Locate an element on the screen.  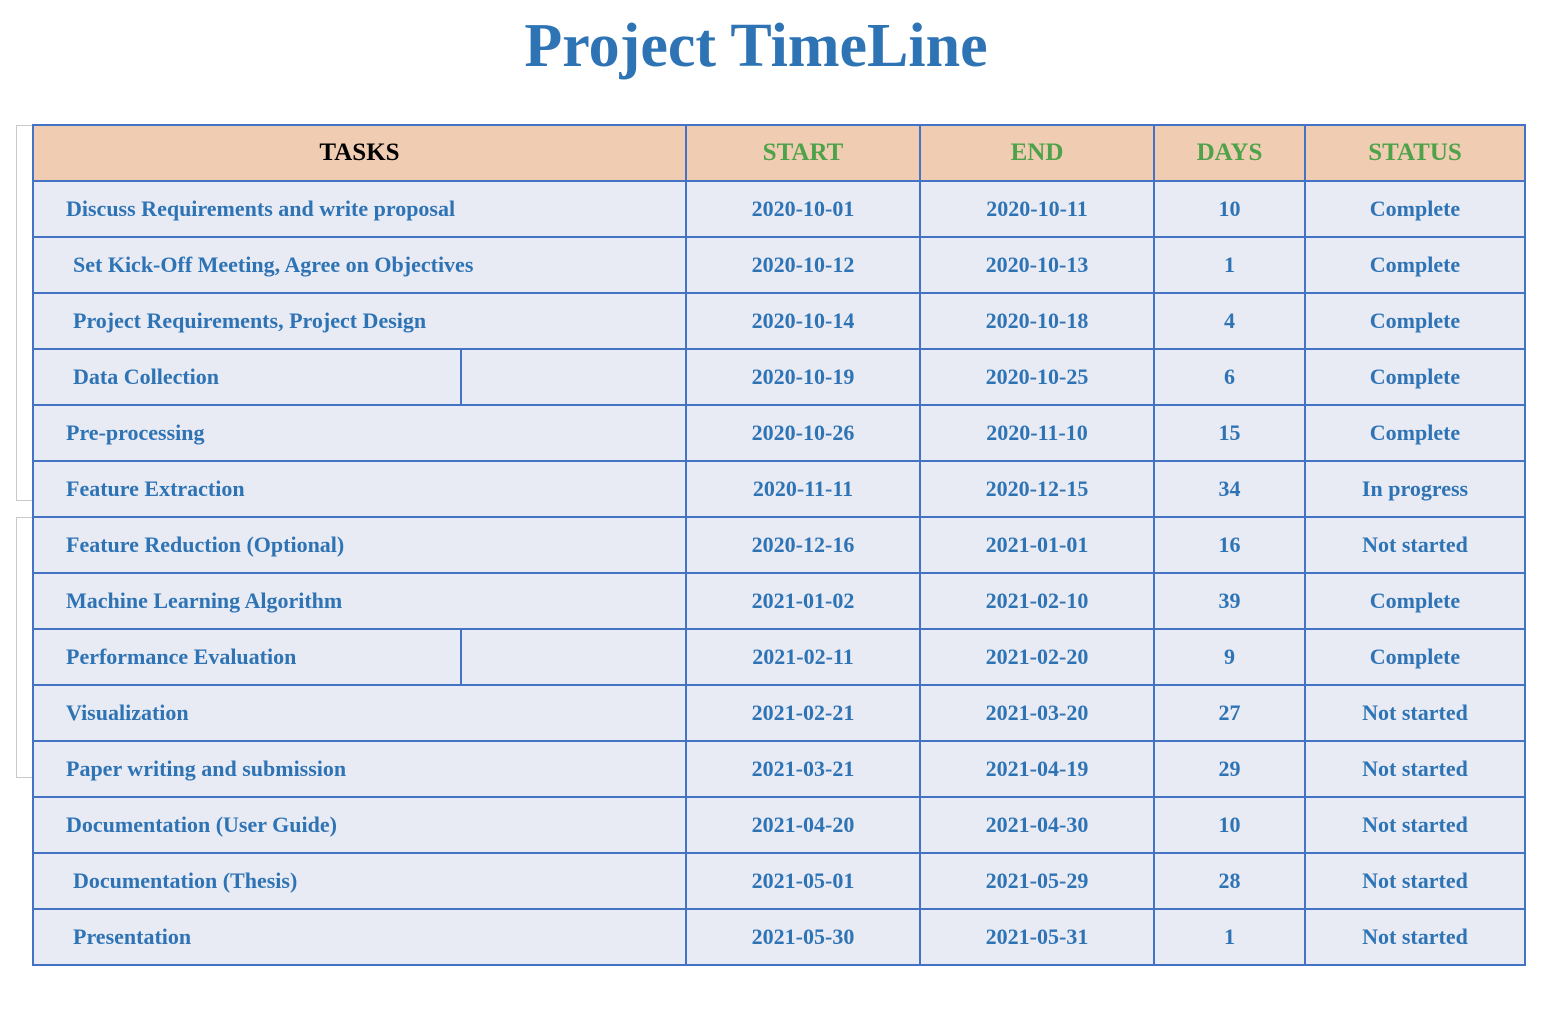
page-title: Project TimeLine is located at coordinates (756, 46).